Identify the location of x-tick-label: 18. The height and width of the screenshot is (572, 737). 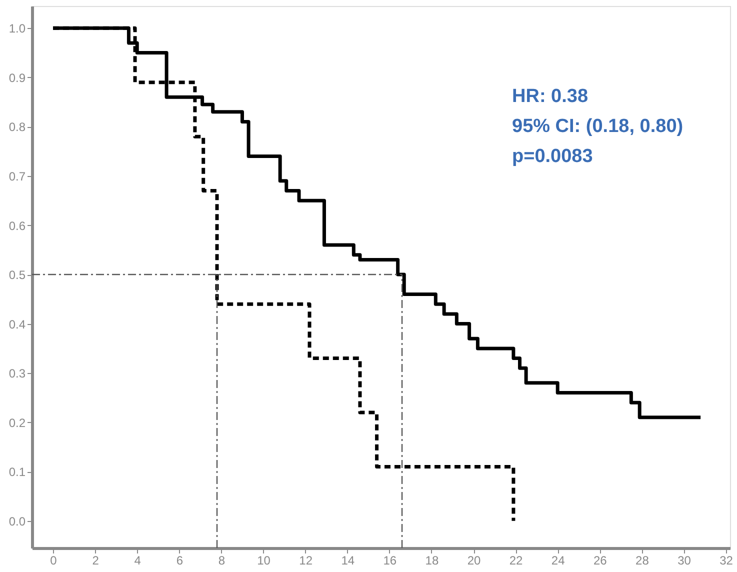
(432, 561).